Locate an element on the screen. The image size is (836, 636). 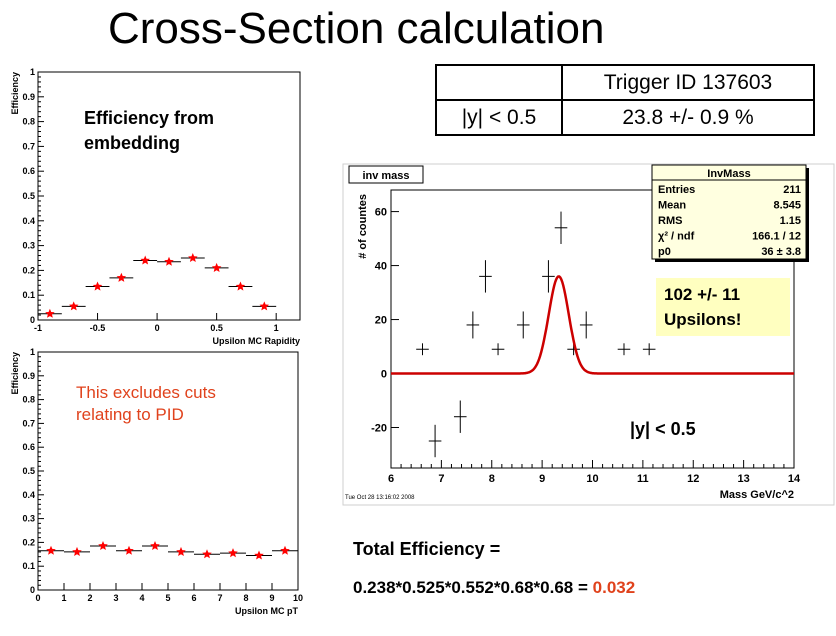
stats-value: 1.15 is located at coordinates (790, 221).